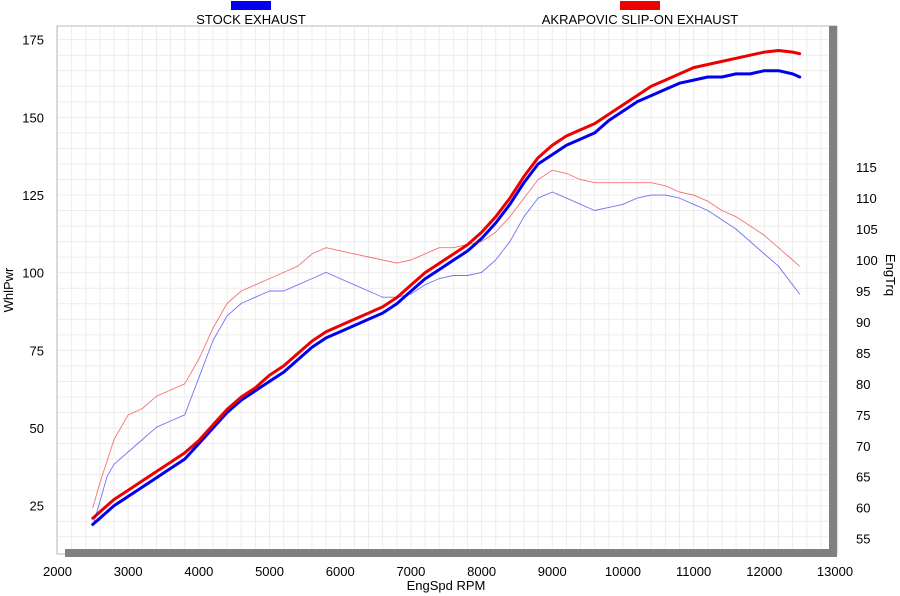 This screenshot has height=596, width=900. What do you see at coordinates (890, 275) in the screenshot?
I see `y-axis-right-title: EngTrq` at bounding box center [890, 275].